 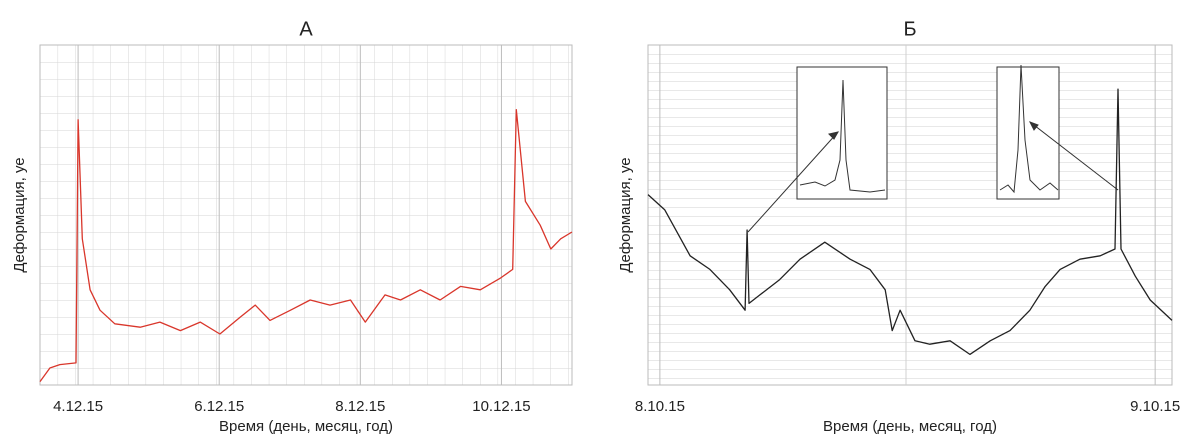 What do you see at coordinates (1155, 406) in the screenshot?
I see `x-tick-label: 9.10.15` at bounding box center [1155, 406].